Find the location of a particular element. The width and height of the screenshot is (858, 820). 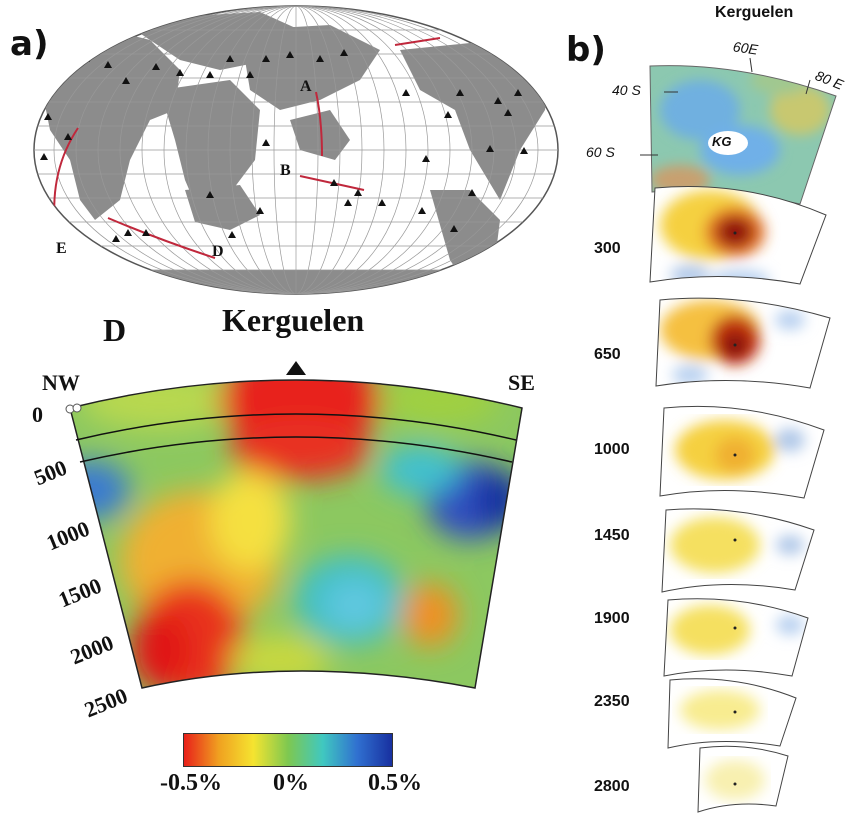

section-left-end: NW is located at coordinates (61, 382).